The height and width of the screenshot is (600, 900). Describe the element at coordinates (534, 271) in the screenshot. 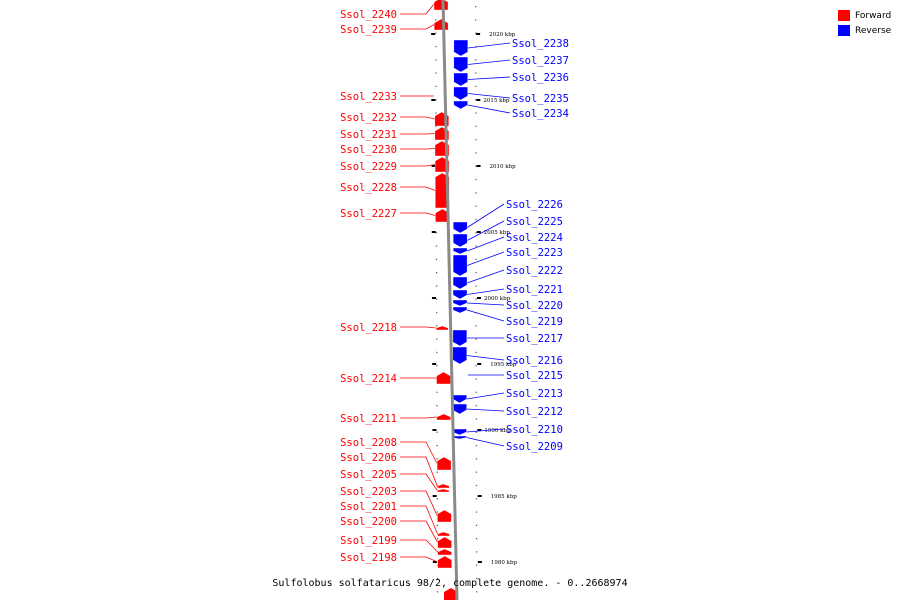

I see `gene-label-Ssol_2222: Ssol_2222` at that location.